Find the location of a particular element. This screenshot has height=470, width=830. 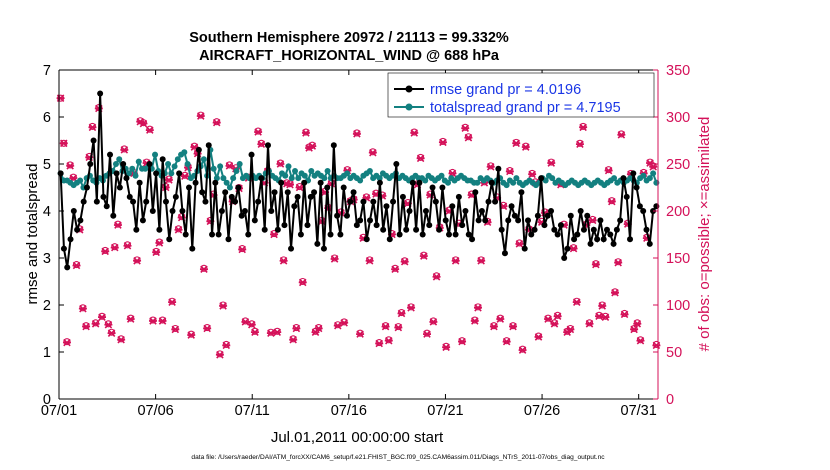

y-tick-label-right: 300 is located at coordinates (678, 118).